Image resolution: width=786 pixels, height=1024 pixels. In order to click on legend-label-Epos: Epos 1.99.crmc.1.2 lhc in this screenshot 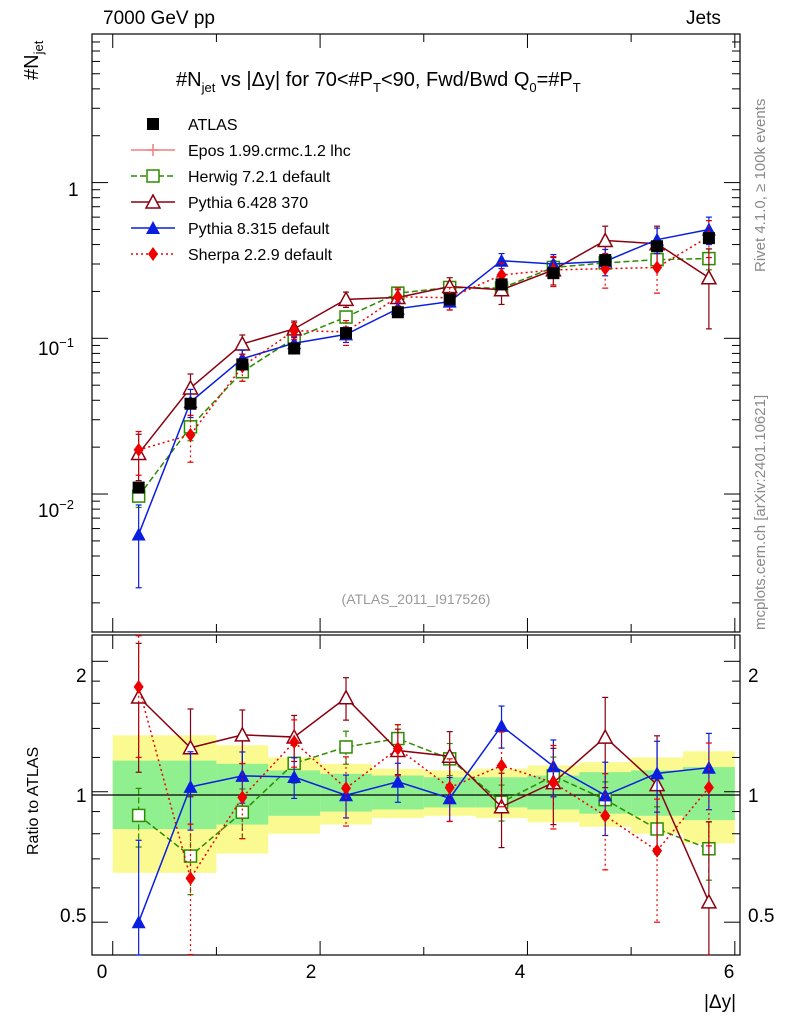, I will do `click(269, 151)`.